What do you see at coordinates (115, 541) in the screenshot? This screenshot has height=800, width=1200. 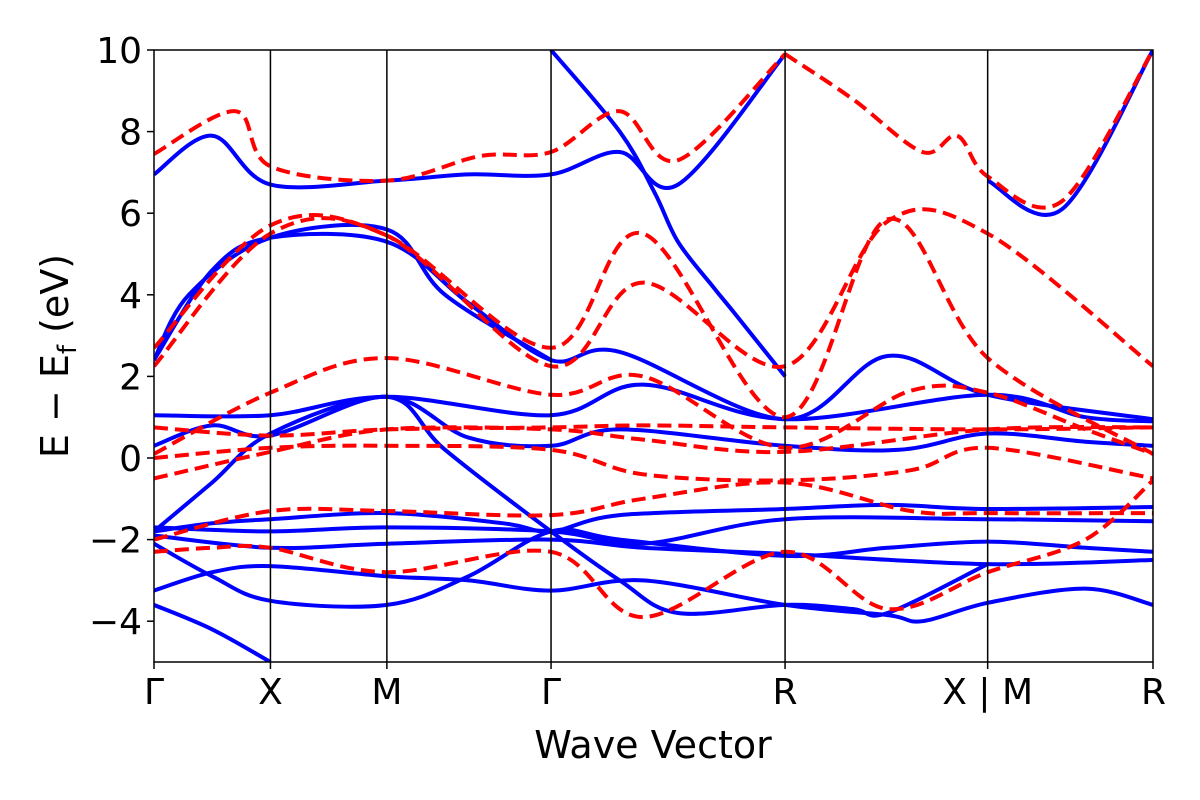 I see `y-tick-label: −2` at bounding box center [115, 541].